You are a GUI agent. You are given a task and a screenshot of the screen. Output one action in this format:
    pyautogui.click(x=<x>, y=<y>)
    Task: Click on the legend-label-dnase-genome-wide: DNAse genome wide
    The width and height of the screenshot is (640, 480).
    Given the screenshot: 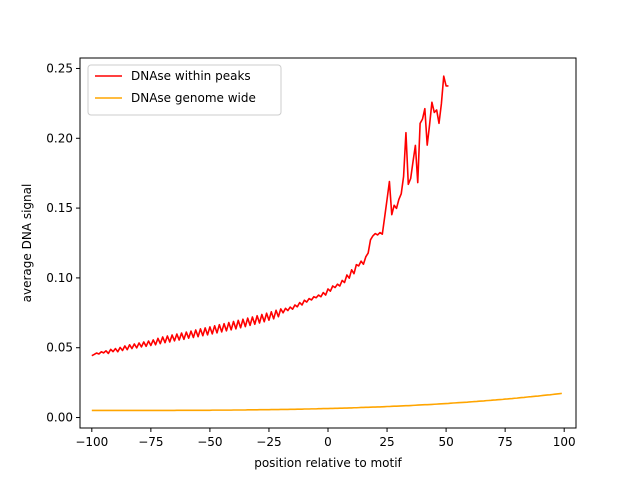 What is the action you would take?
    pyautogui.click(x=193, y=98)
    